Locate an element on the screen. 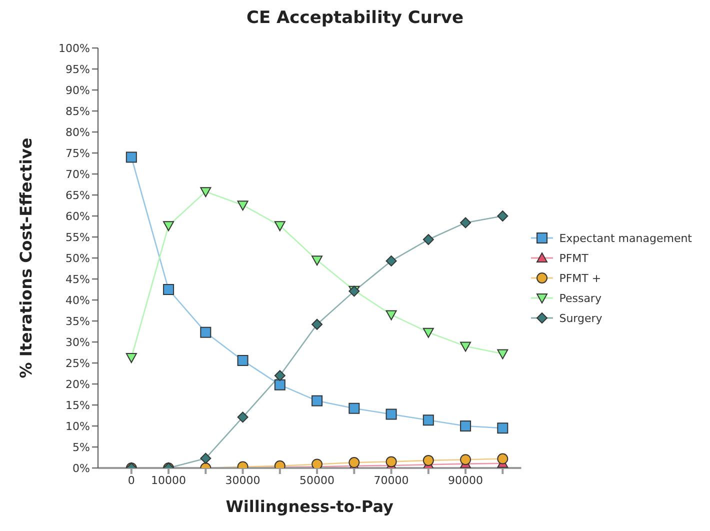  y-tick-label: 50% is located at coordinates (78, 258).